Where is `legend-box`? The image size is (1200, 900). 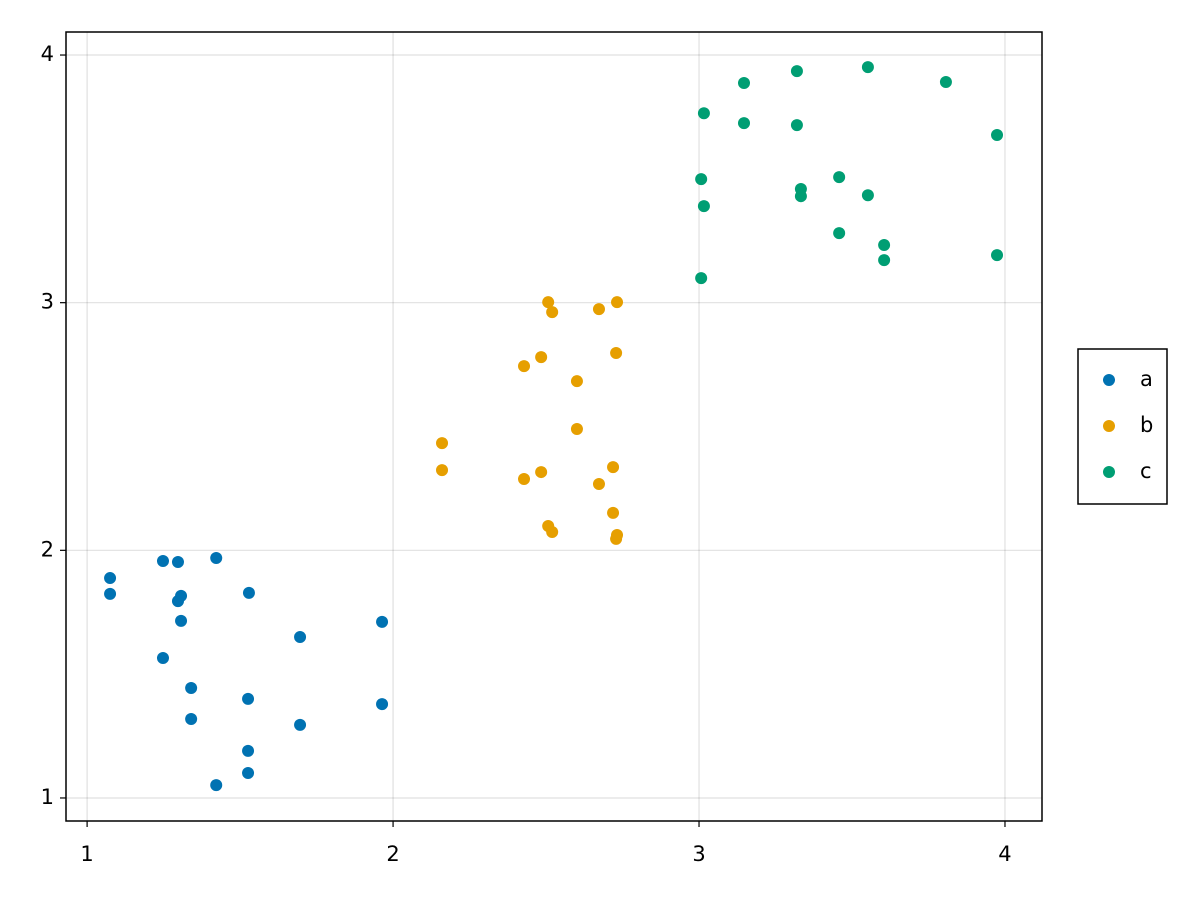 legend-box is located at coordinates (1122, 426).